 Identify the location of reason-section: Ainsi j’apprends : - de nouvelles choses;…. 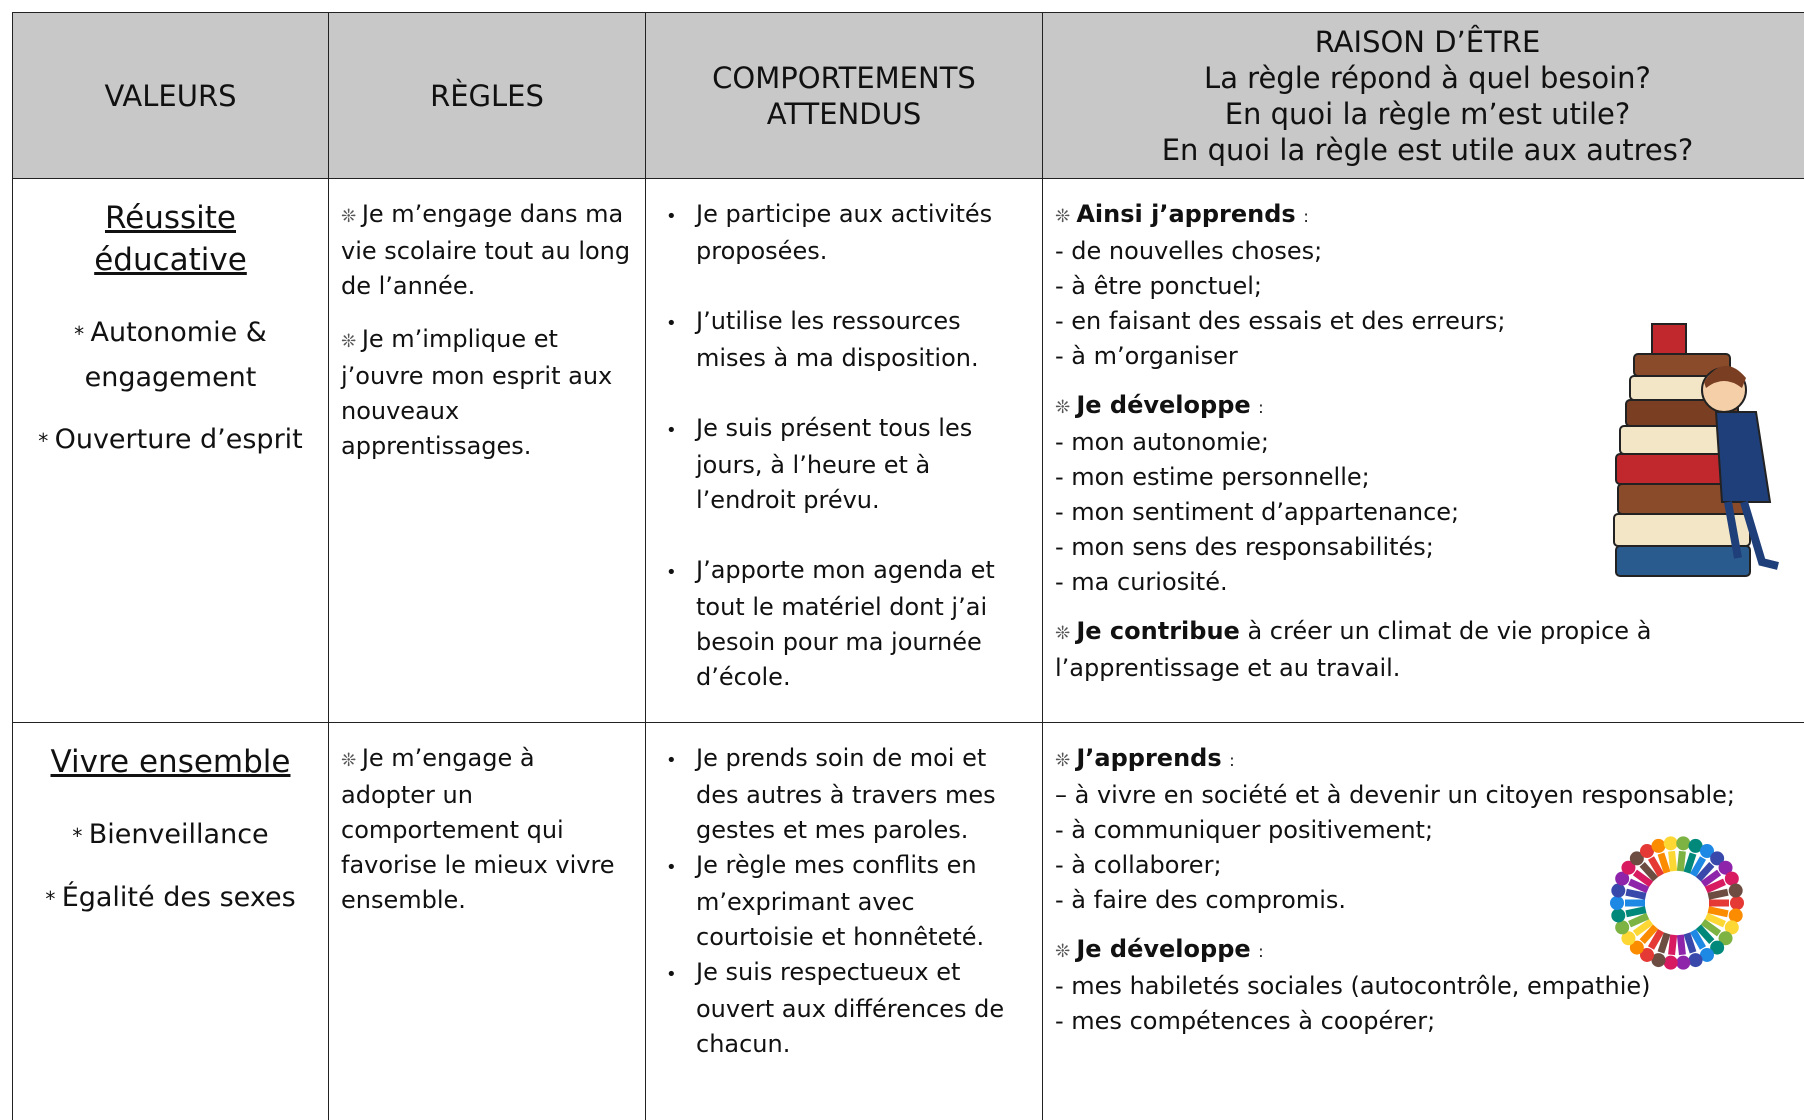
(1427, 285).